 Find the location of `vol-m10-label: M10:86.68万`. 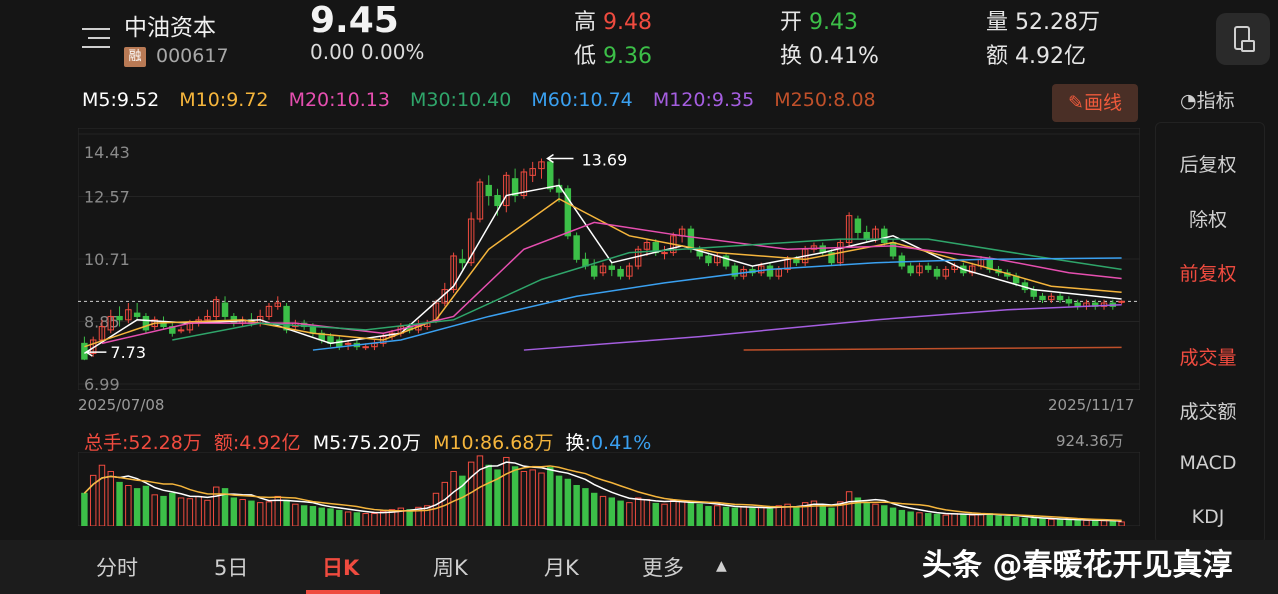

vol-m10-label: M10:86.68万 is located at coordinates (493, 443).